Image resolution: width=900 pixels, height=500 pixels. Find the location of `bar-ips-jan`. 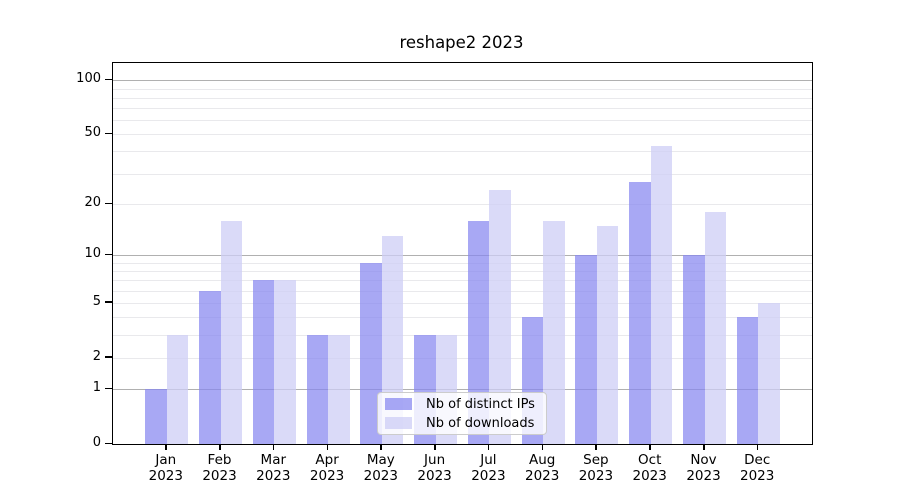

bar-ips-jan is located at coordinates (156, 416).